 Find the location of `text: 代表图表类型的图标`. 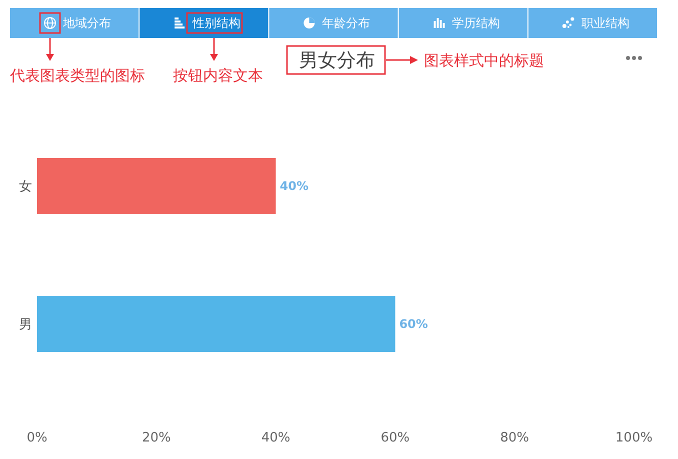

text: 代表图表类型的图标 is located at coordinates (77, 75).